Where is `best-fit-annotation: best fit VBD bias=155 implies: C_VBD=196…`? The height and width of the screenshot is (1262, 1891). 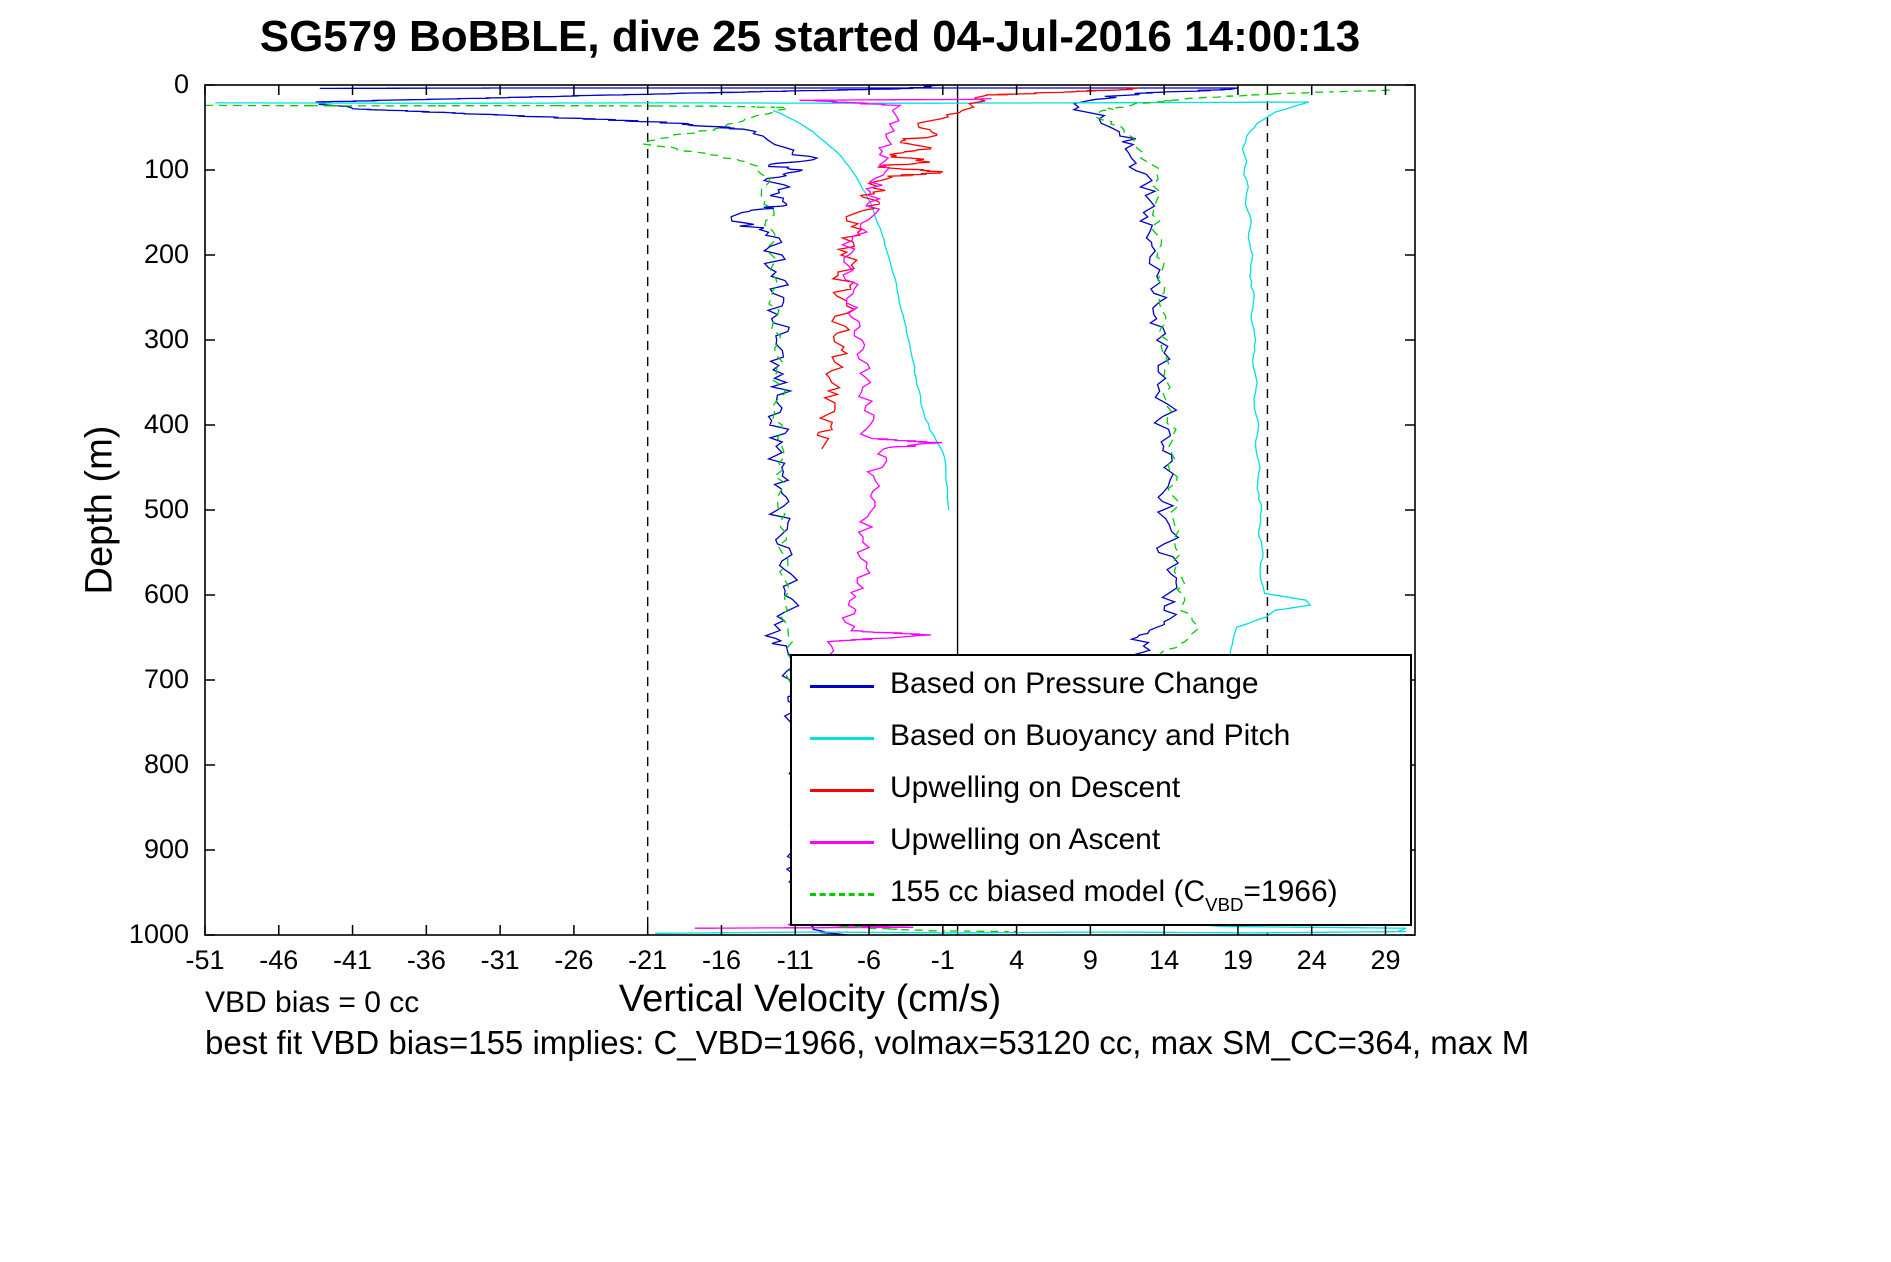
best-fit-annotation: best fit VBD bias=155 implies: C_VBD=196… is located at coordinates (867, 1042).